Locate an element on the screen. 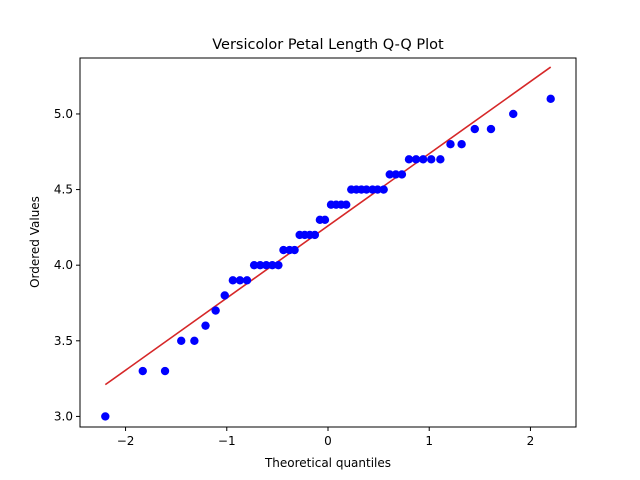 This screenshot has width=640, height=480. x-tick-label: −1 is located at coordinates (227, 441).